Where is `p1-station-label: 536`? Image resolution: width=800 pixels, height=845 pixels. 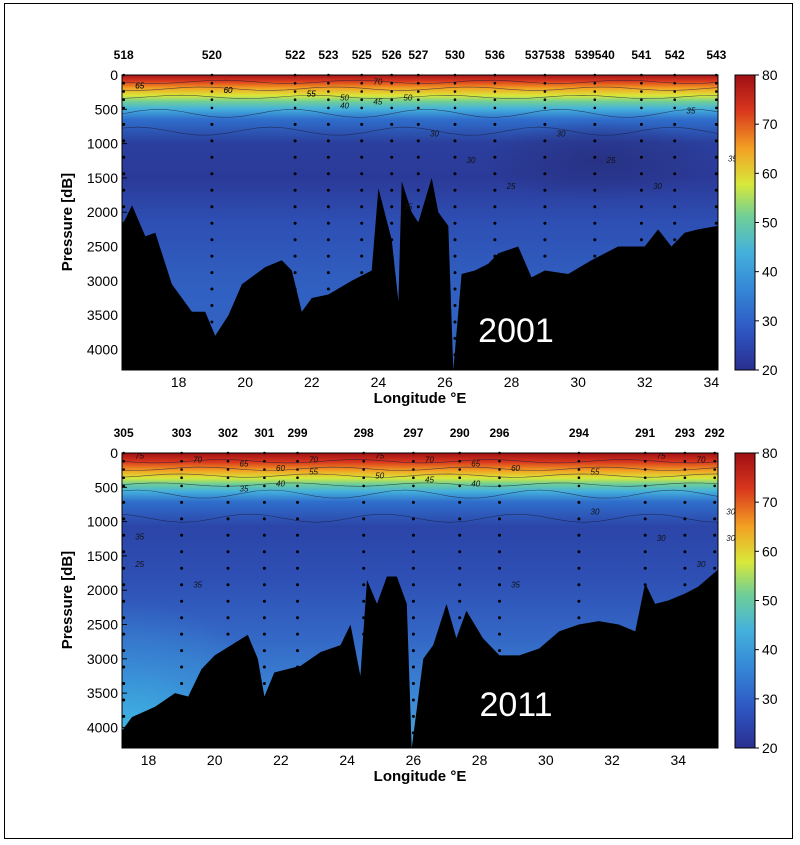 p1-station-label: 536 is located at coordinates (495, 55).